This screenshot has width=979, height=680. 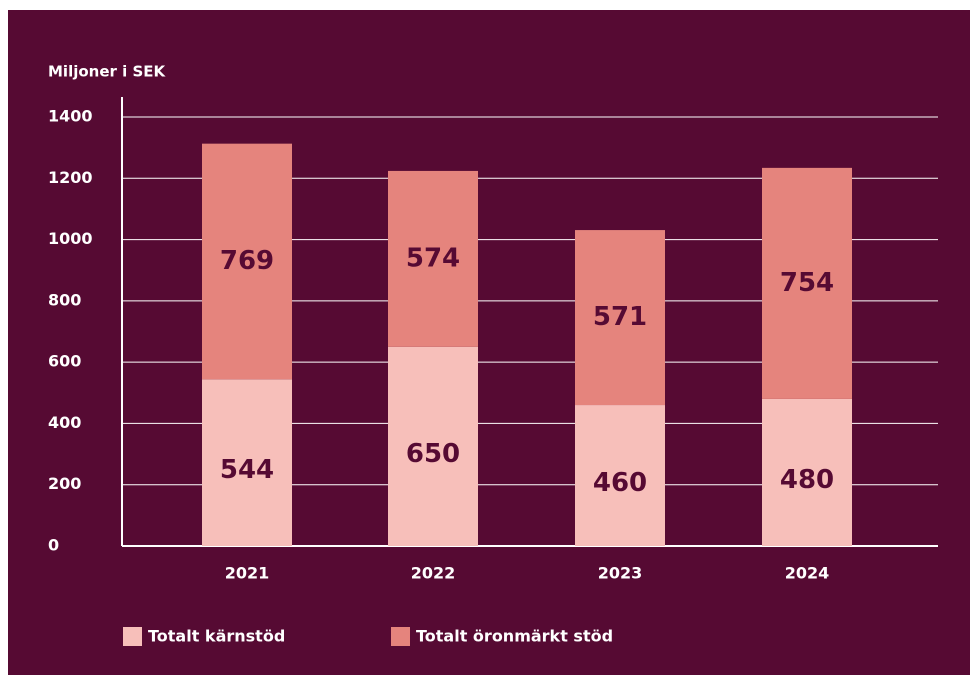 I want to click on y-tick-label: 400, so click(x=64, y=422).